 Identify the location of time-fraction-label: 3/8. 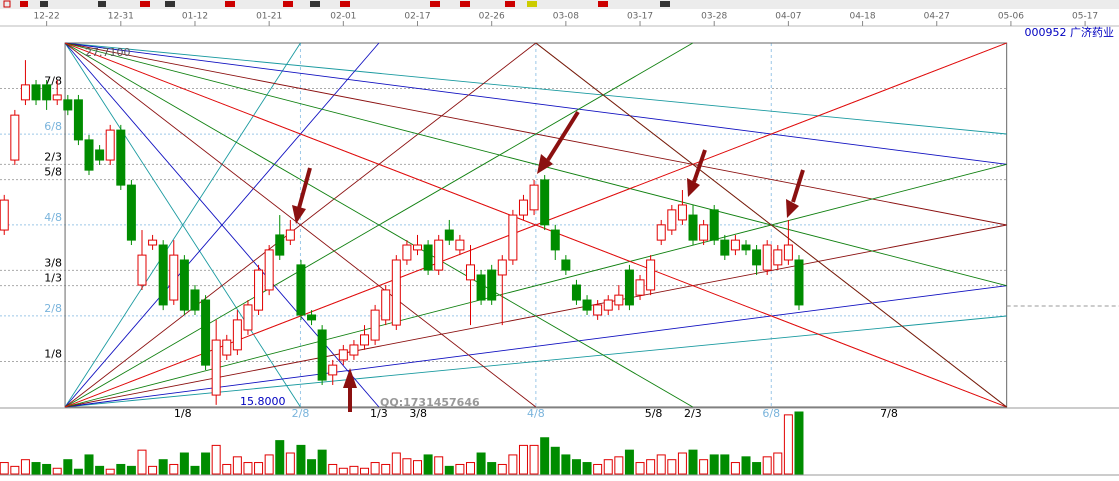
(418, 413).